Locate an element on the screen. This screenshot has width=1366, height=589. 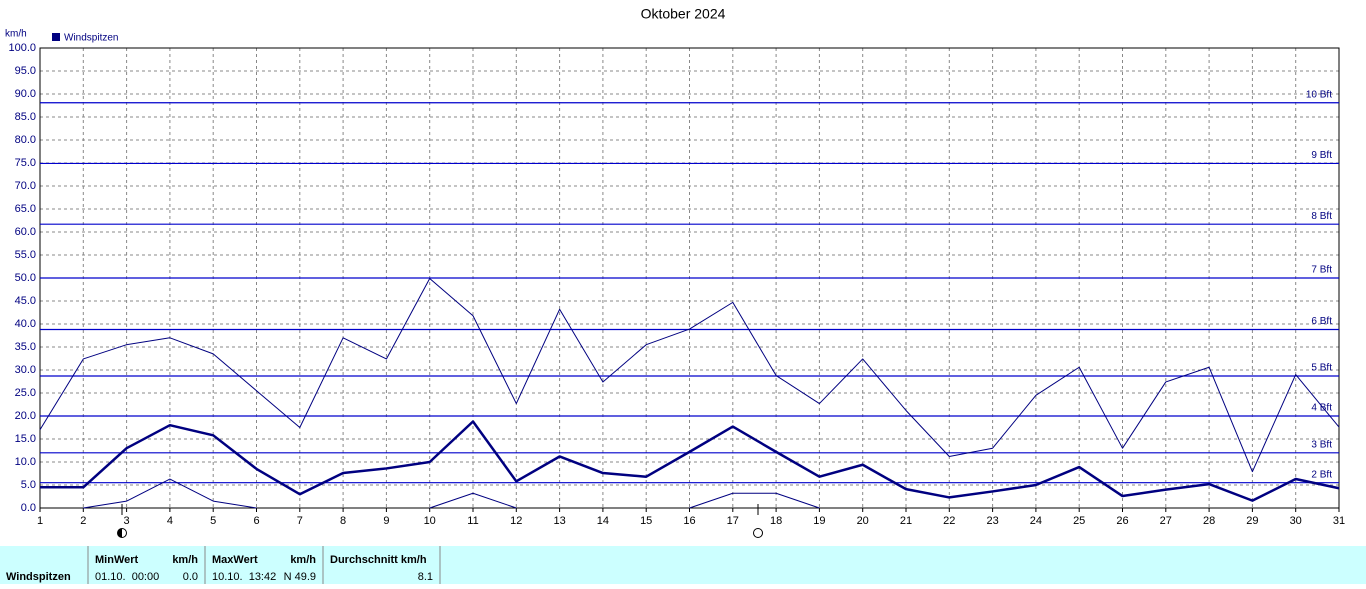
y-tick-label: 80.0 is located at coordinates (25, 140).